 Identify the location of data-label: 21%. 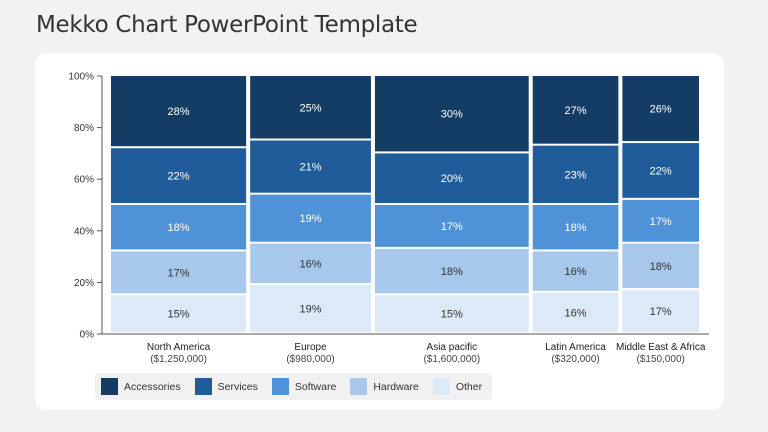
(311, 168).